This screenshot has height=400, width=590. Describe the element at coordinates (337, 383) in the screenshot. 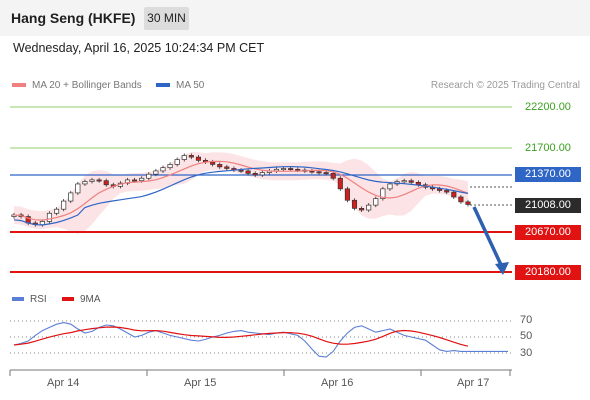

I see `x-label-apr16: Apr 16` at that location.